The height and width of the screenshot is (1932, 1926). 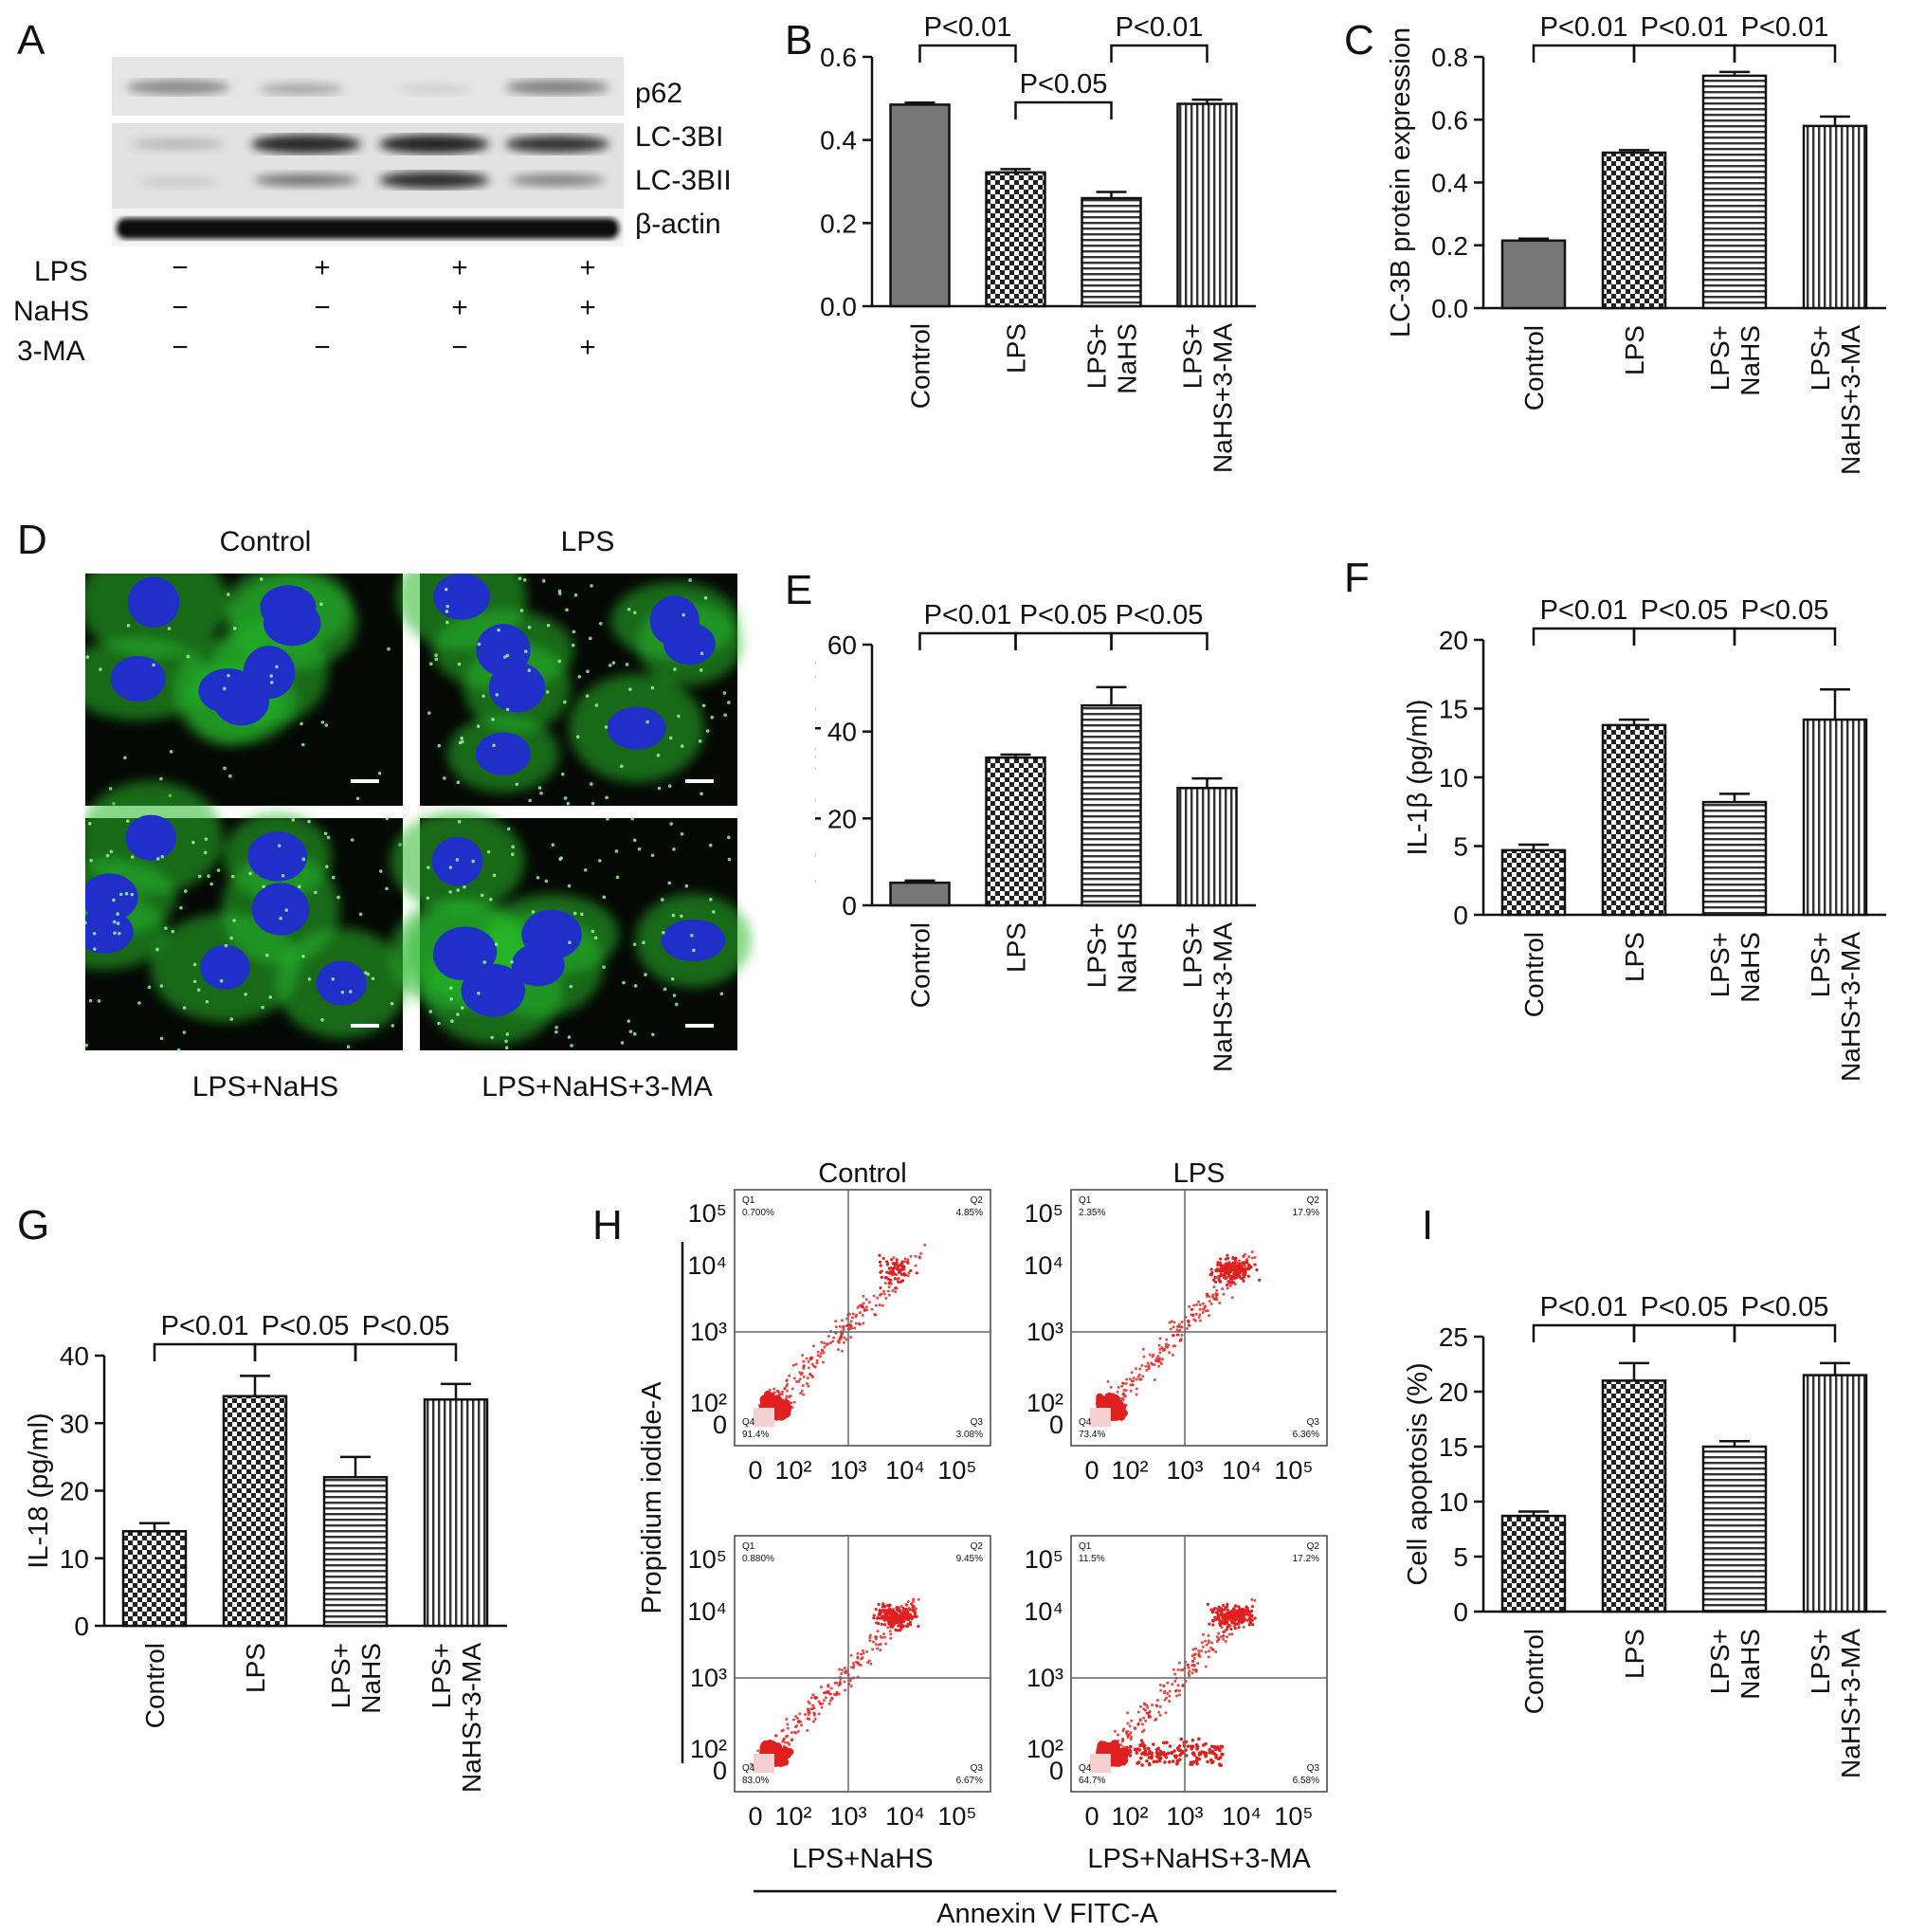 What do you see at coordinates (459, 268) in the screenshot?
I see `sign: +` at bounding box center [459, 268].